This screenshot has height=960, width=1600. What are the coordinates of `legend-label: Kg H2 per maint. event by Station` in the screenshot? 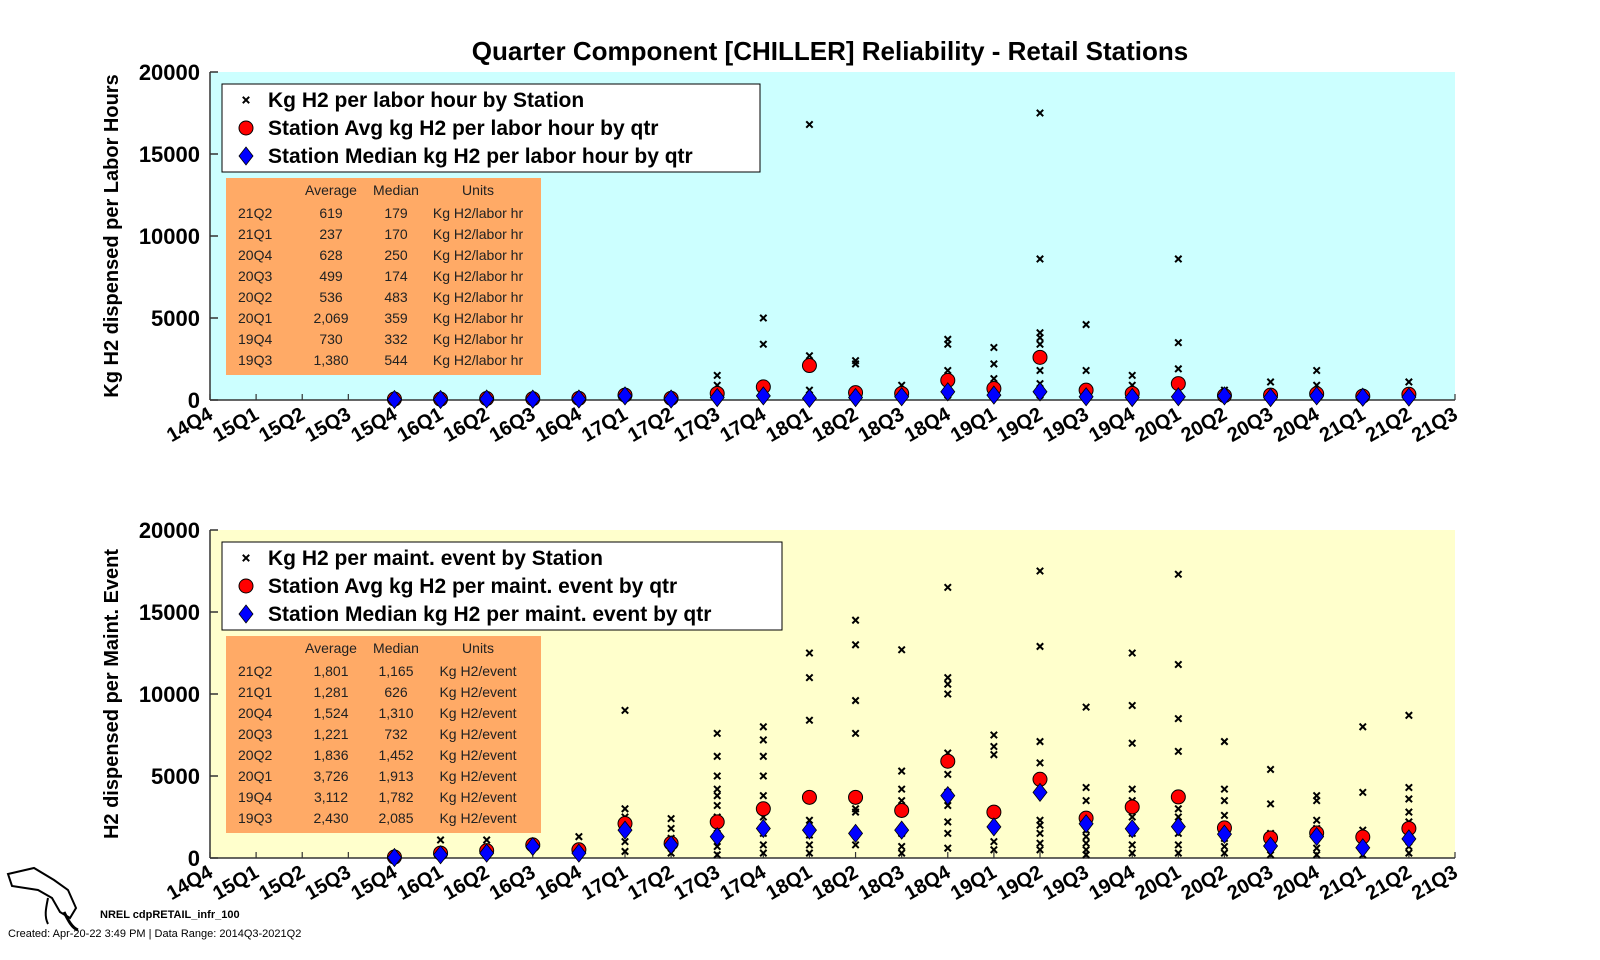 It's located at (435, 558).